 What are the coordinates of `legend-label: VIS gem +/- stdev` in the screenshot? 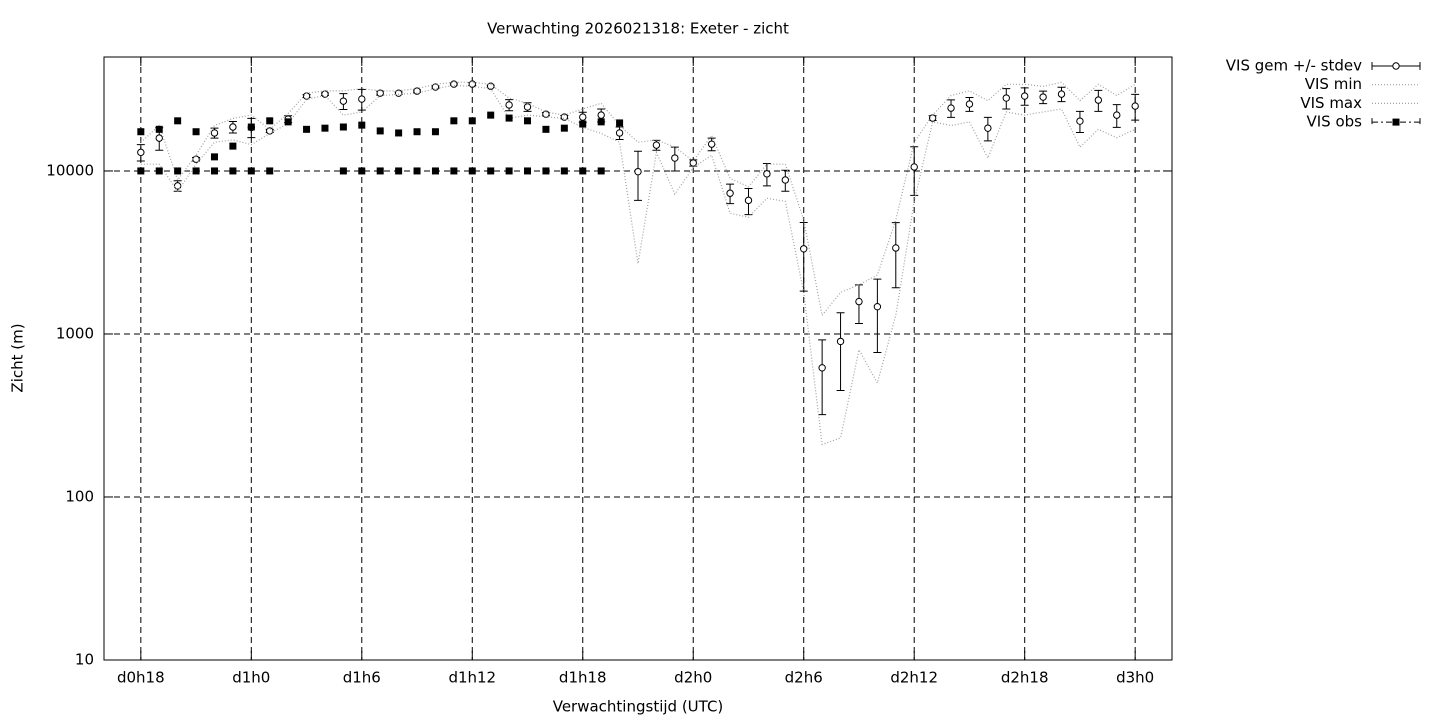 It's located at (1294, 66).